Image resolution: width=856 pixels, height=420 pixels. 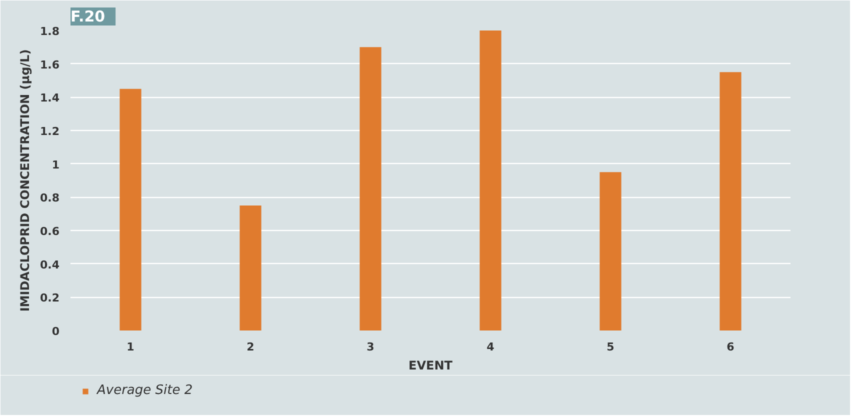 What do you see at coordinates (490, 347) in the screenshot?
I see `x-tick-label: 4` at bounding box center [490, 347].